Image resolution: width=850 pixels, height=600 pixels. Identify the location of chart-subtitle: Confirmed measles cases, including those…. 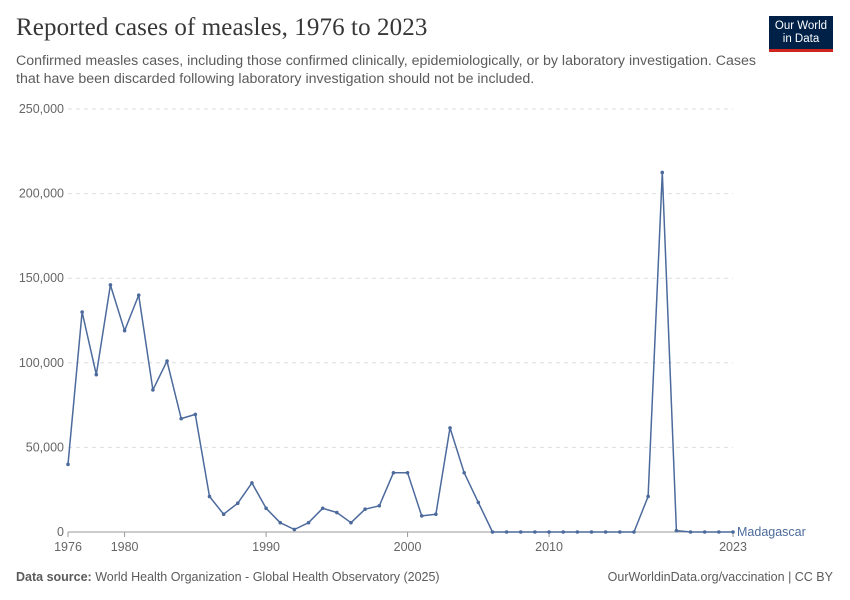
(386, 70).